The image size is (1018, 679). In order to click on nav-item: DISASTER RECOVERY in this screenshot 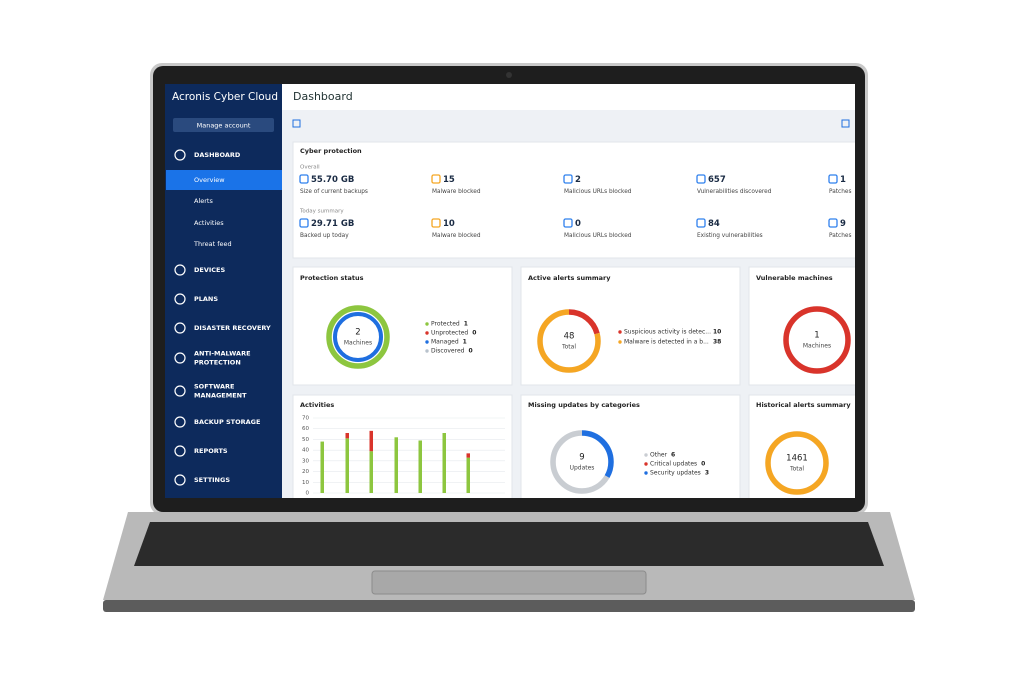, I will do `click(232, 328)`.